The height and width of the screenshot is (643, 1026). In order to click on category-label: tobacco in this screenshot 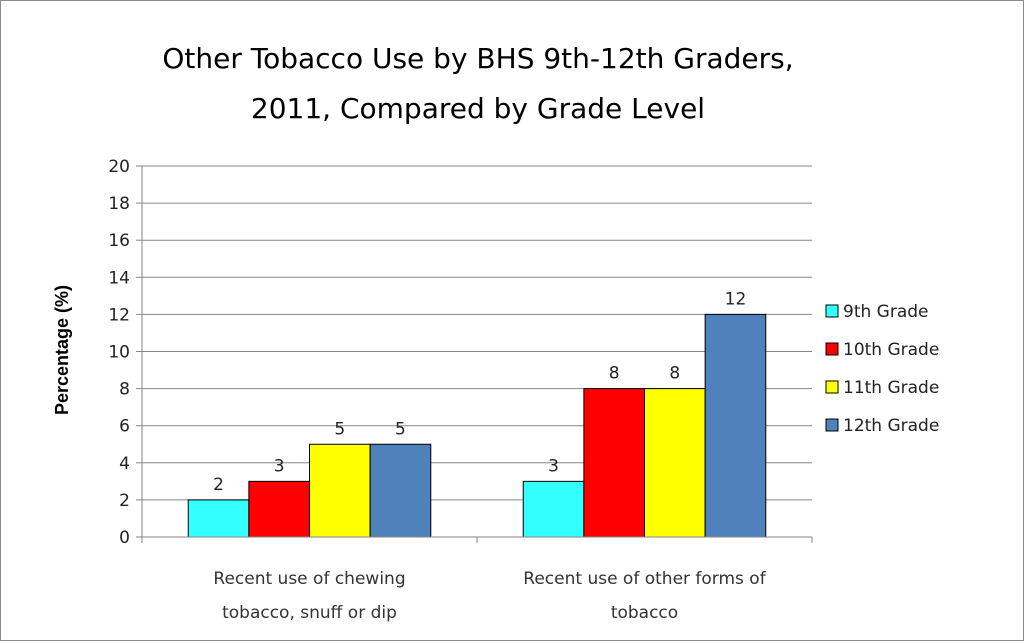, I will do `click(644, 613)`.